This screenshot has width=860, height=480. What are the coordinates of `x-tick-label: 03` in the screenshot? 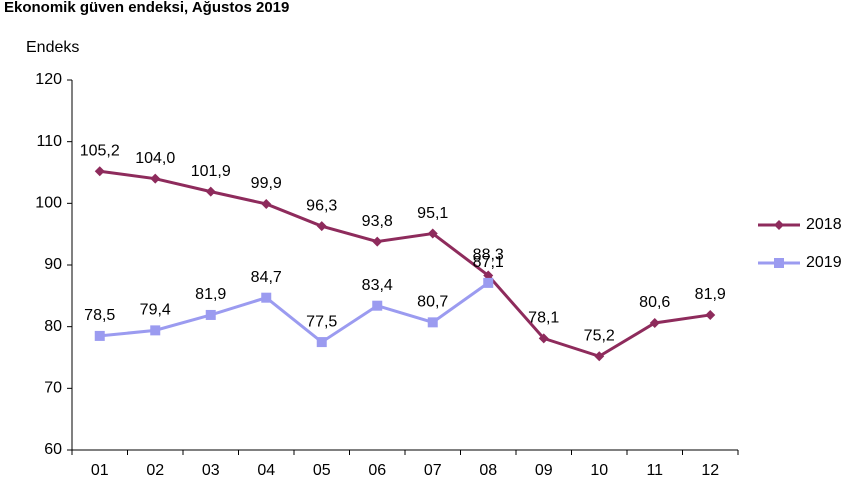 It's located at (211, 470).